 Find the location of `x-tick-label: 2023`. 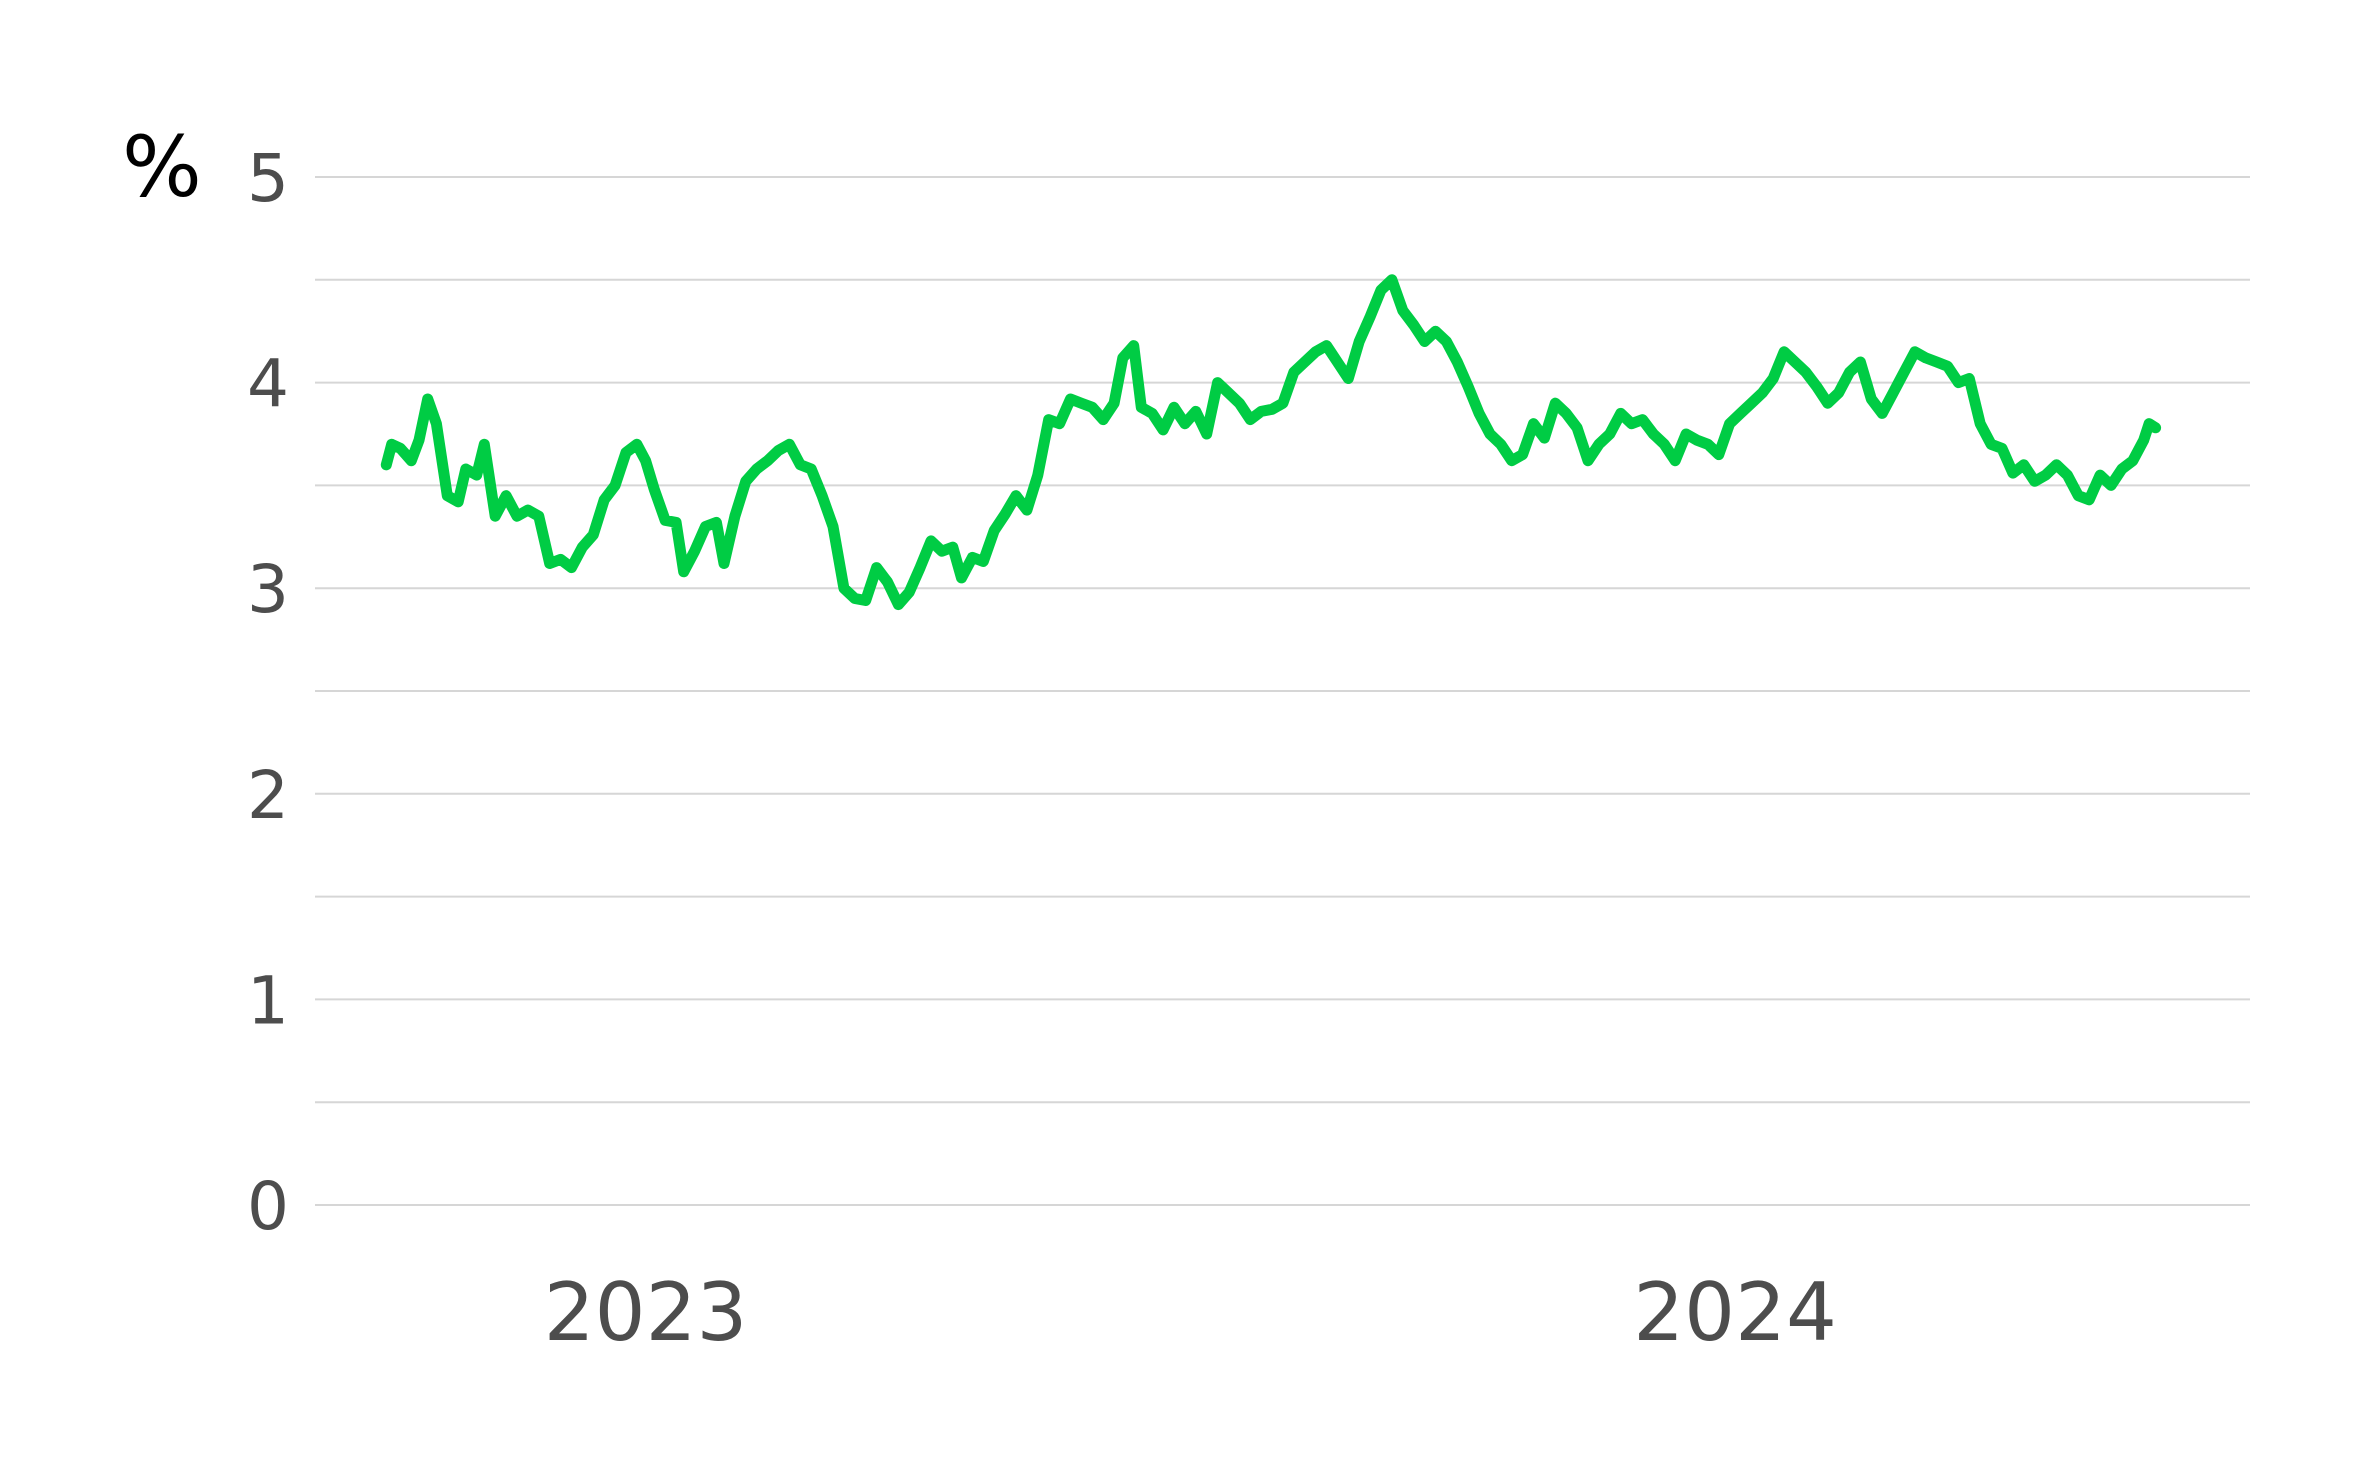

x-tick-label: 2023 is located at coordinates (646, 1312).